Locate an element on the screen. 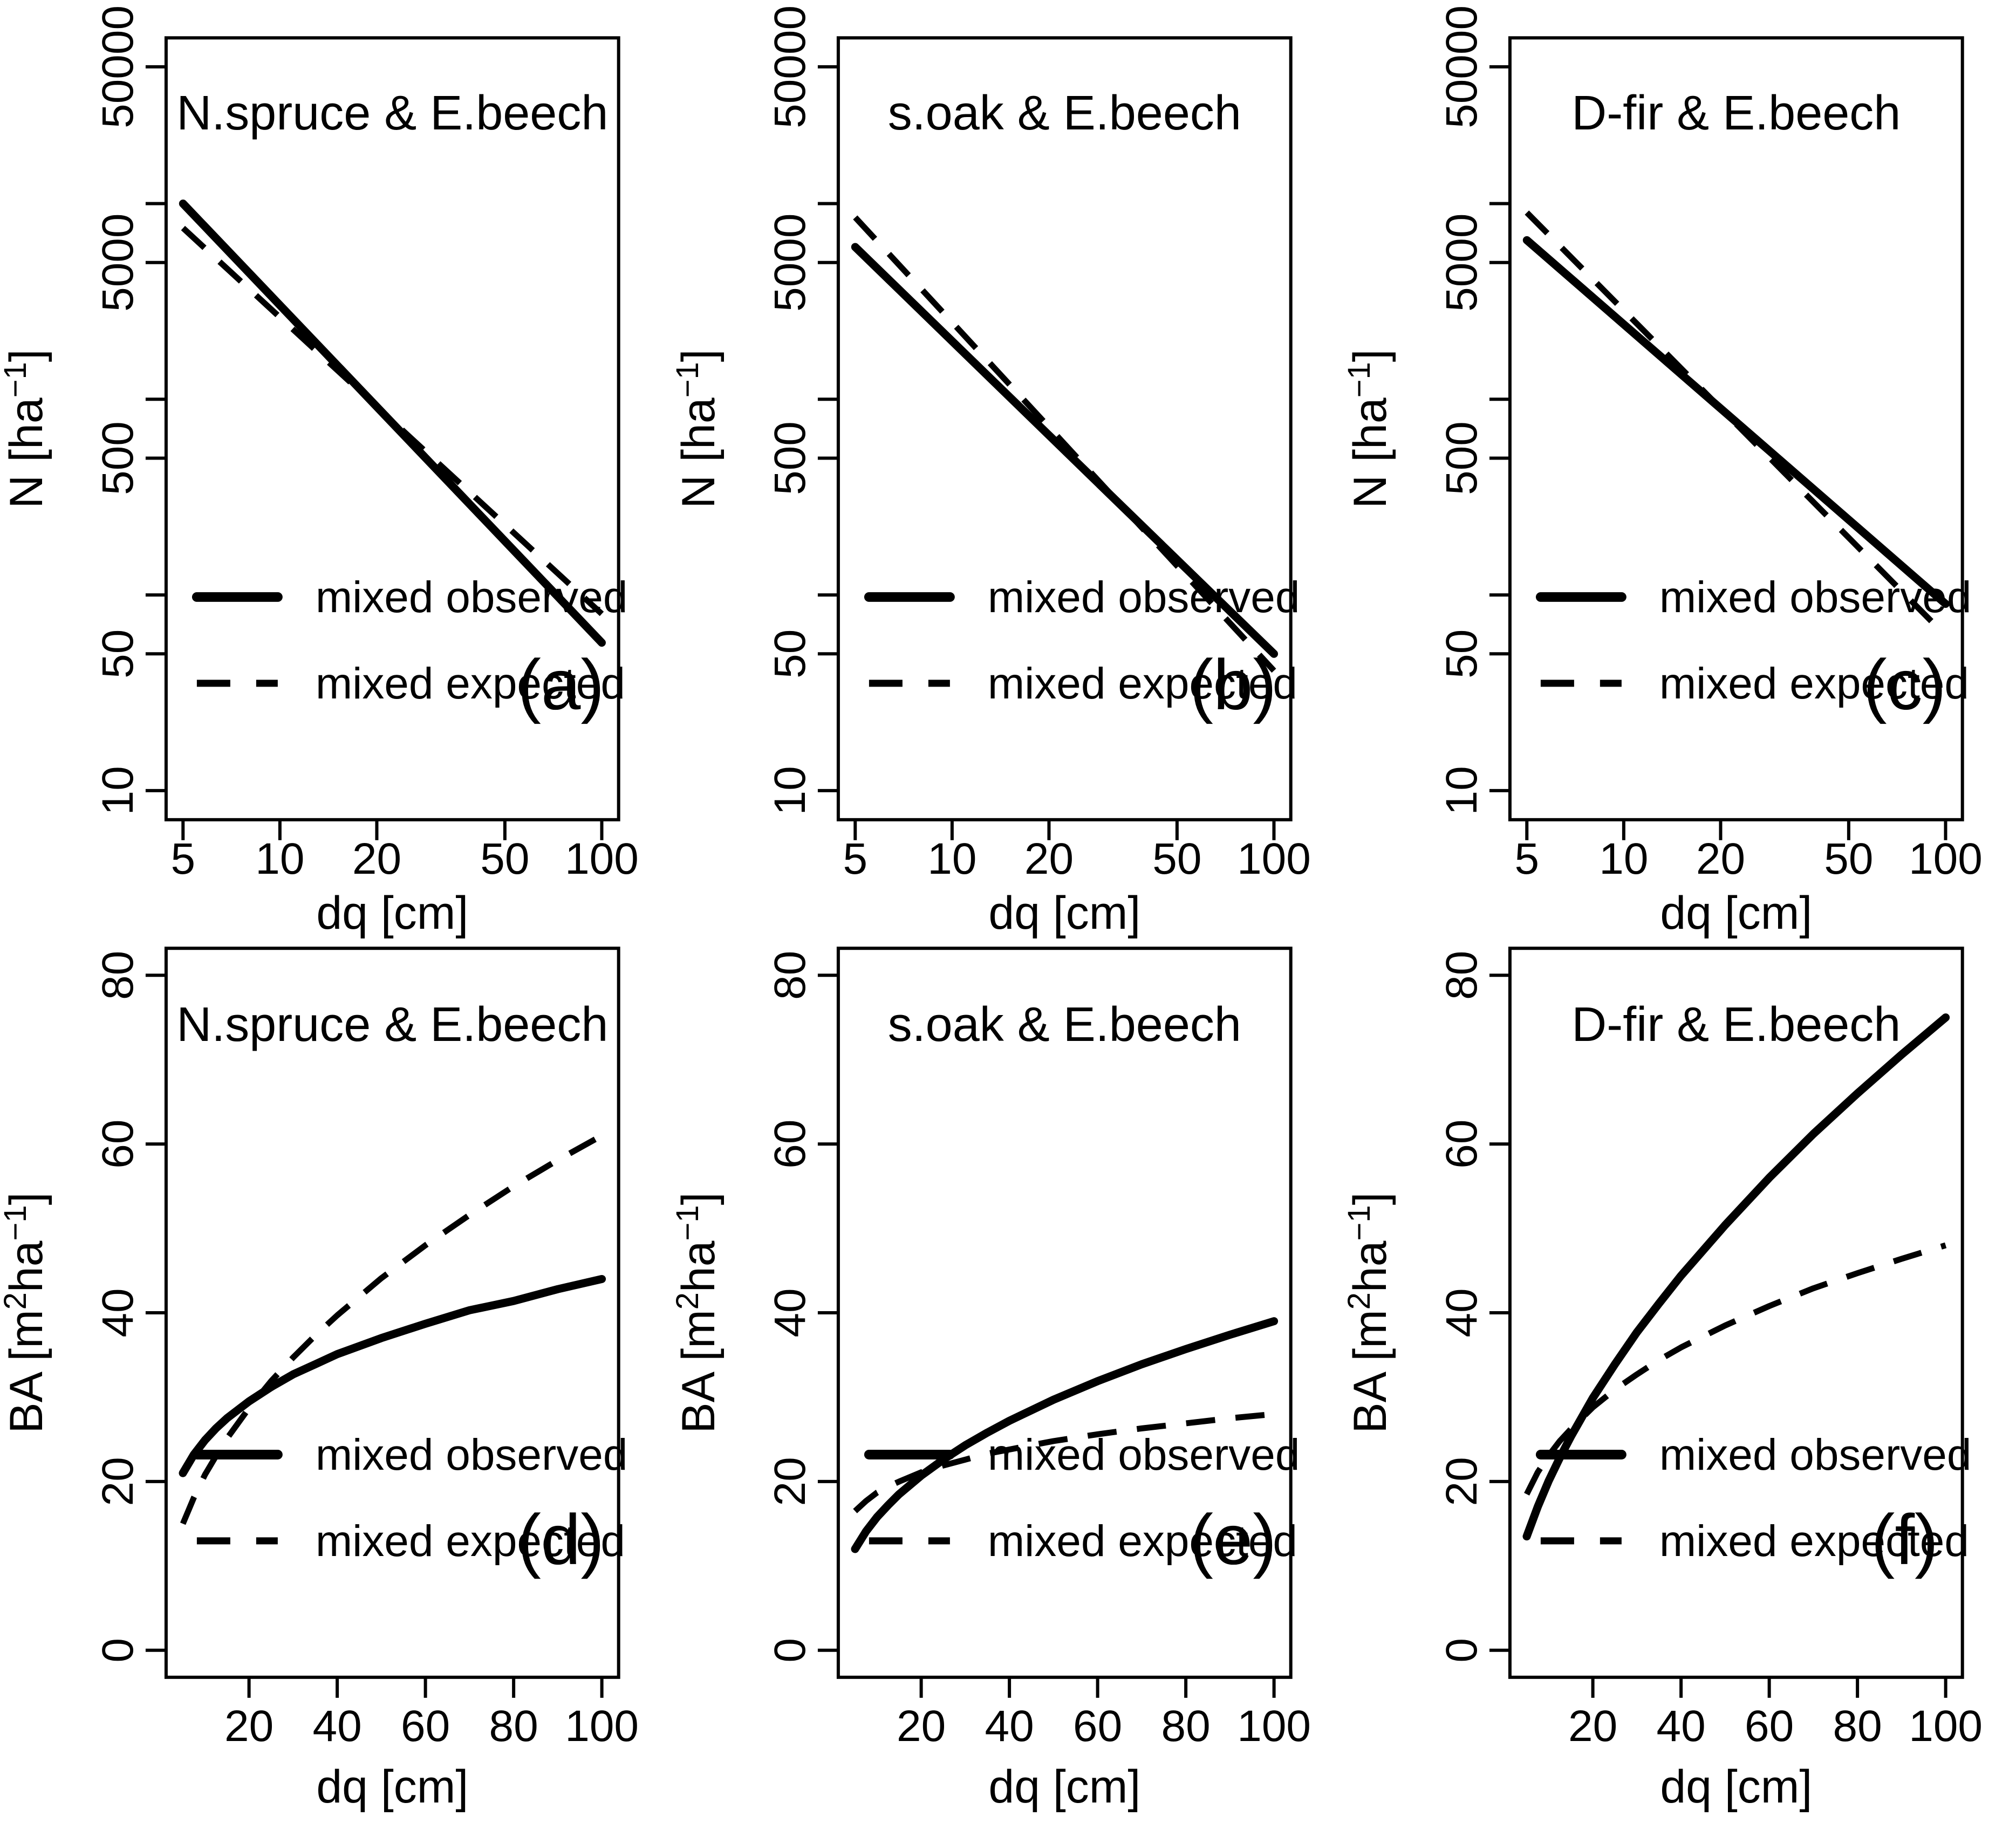 The height and width of the screenshot is (1830, 2016). panel-tag: (d) is located at coordinates (560, 1539).